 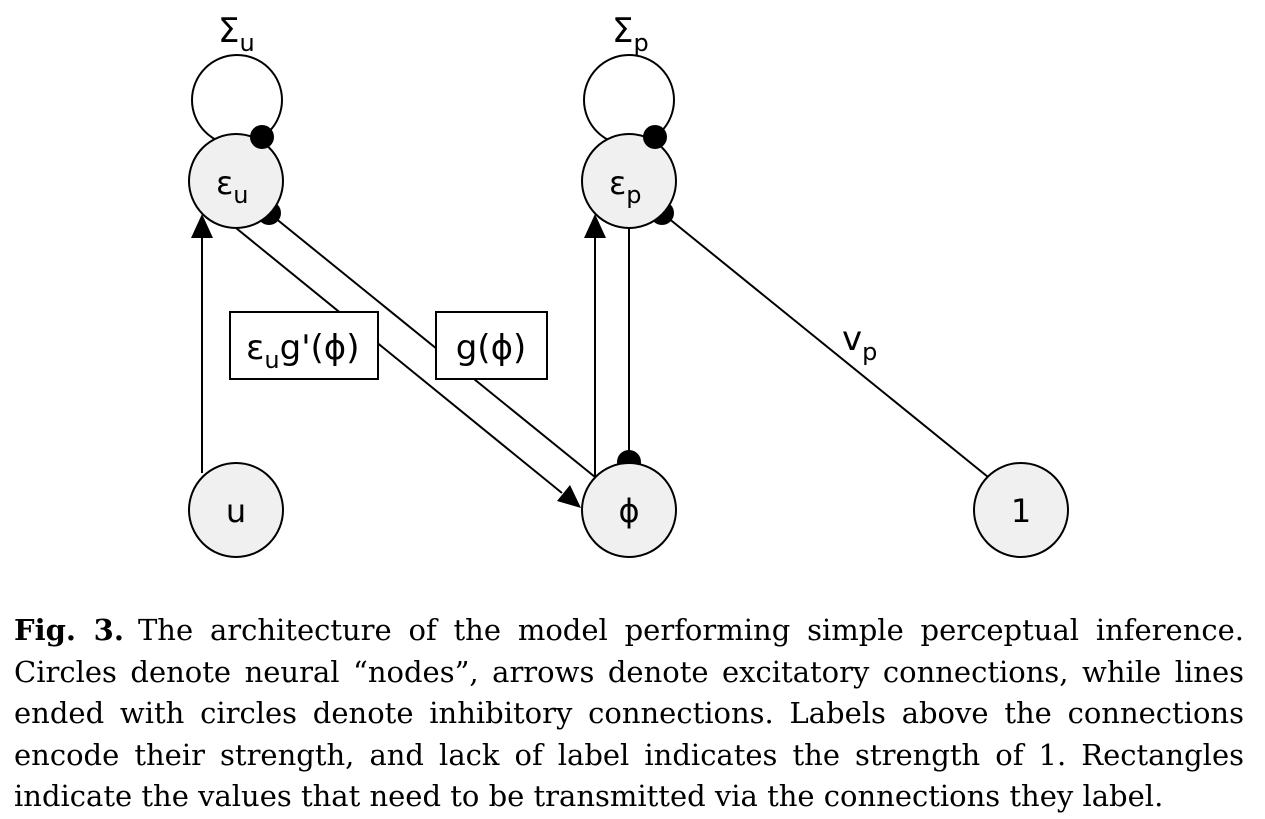 I want to click on node-one-label: 1, so click(x=1021, y=511).